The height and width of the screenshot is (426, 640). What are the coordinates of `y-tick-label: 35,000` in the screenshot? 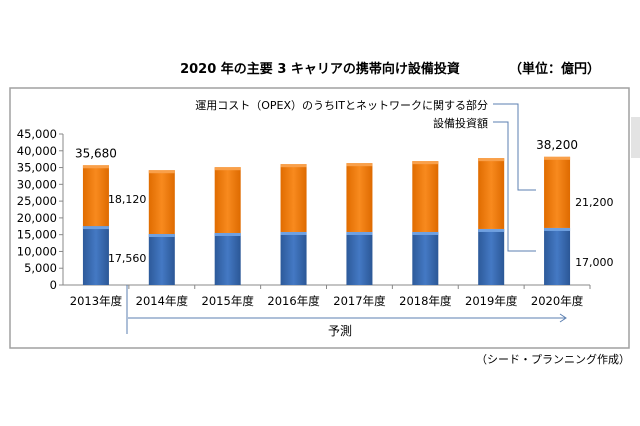 It's located at (37, 168).